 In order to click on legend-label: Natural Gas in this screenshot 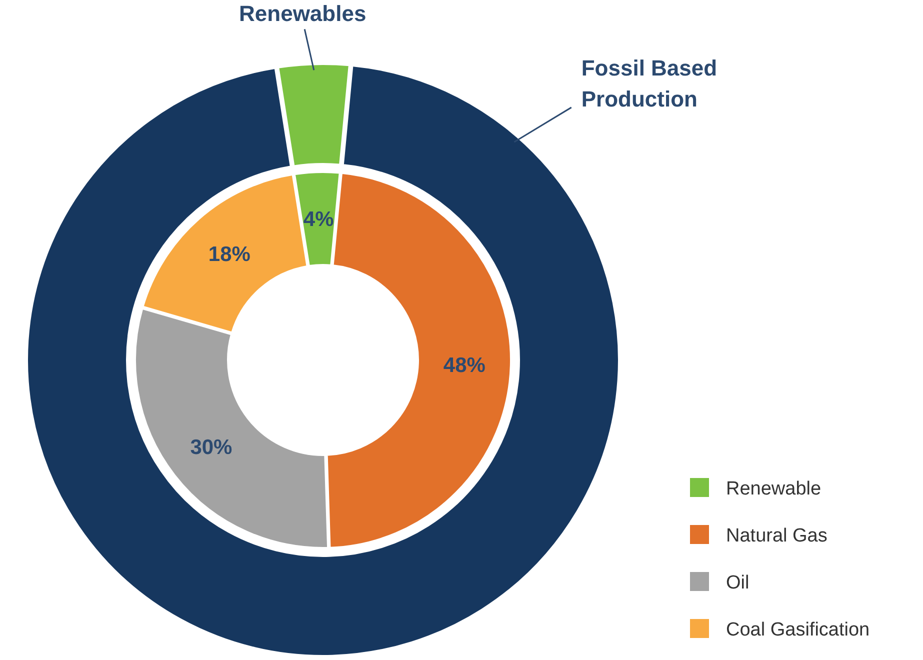, I will do `click(777, 536)`.